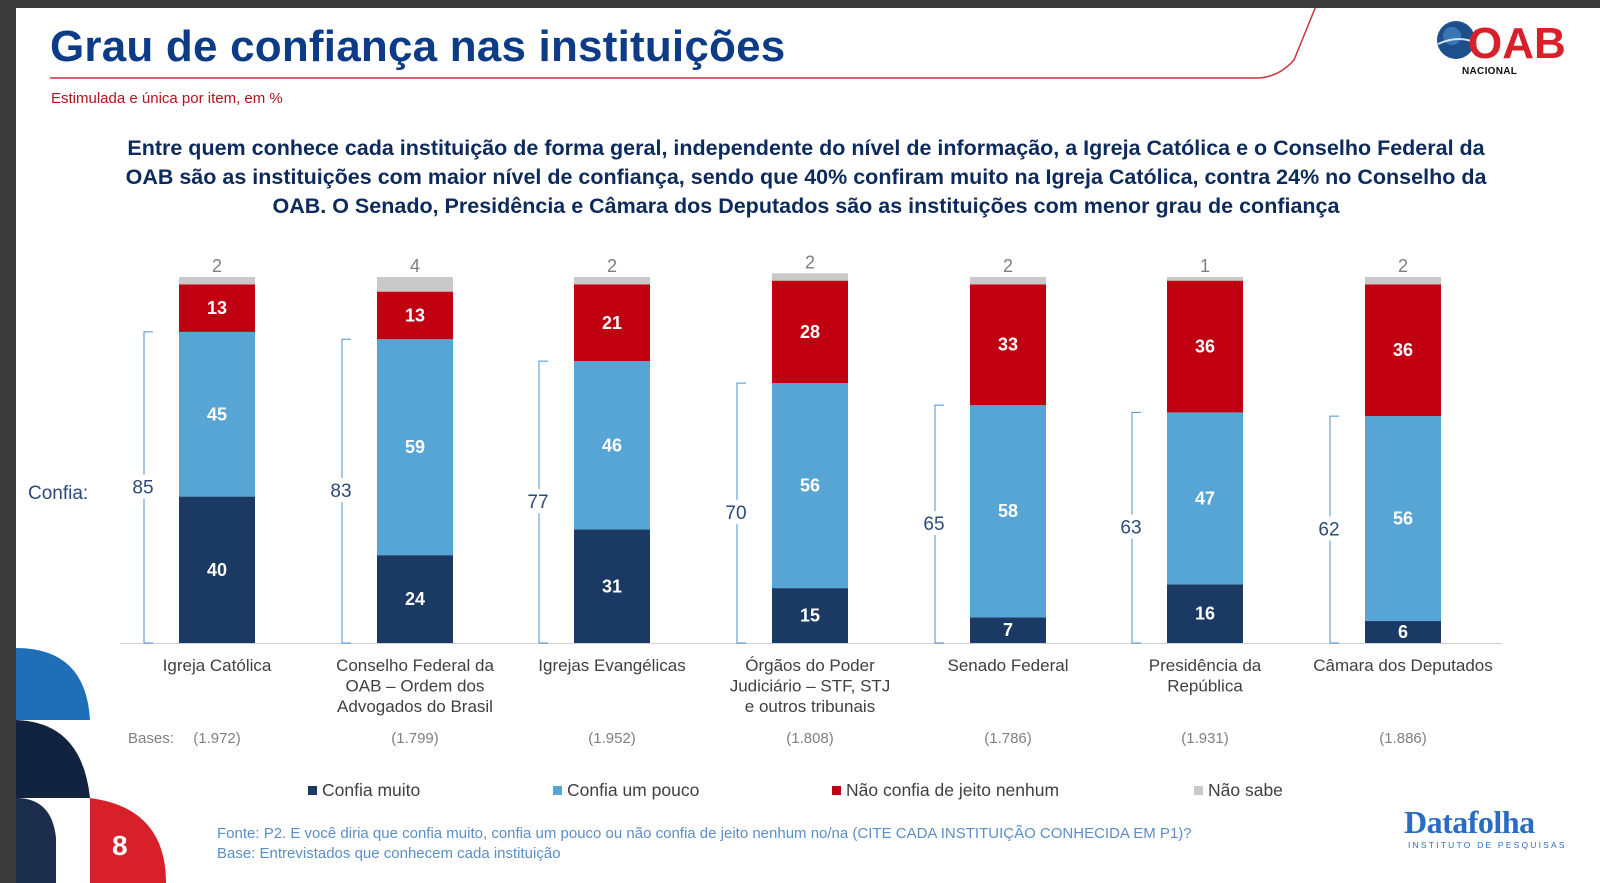  Describe the element at coordinates (633, 790) in the screenshot. I see `legend-label: Confia um pouco` at that location.